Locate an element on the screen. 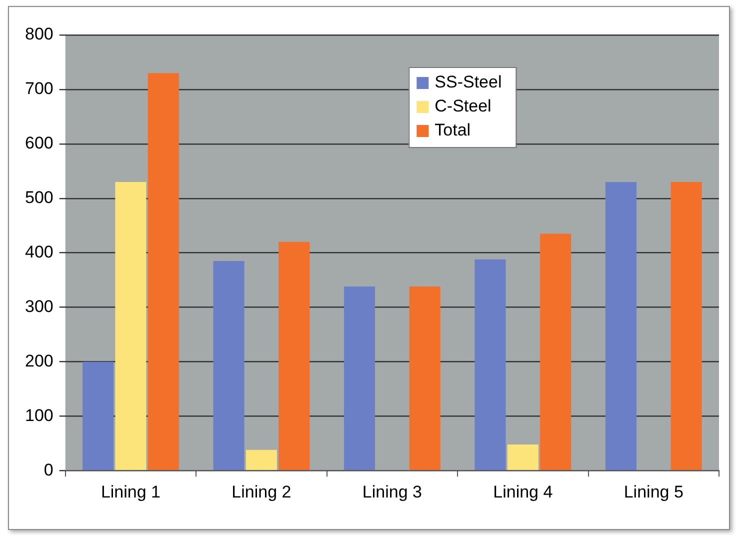 This screenshot has height=535, width=736. x-tick-label: Lining 2 is located at coordinates (262, 492).